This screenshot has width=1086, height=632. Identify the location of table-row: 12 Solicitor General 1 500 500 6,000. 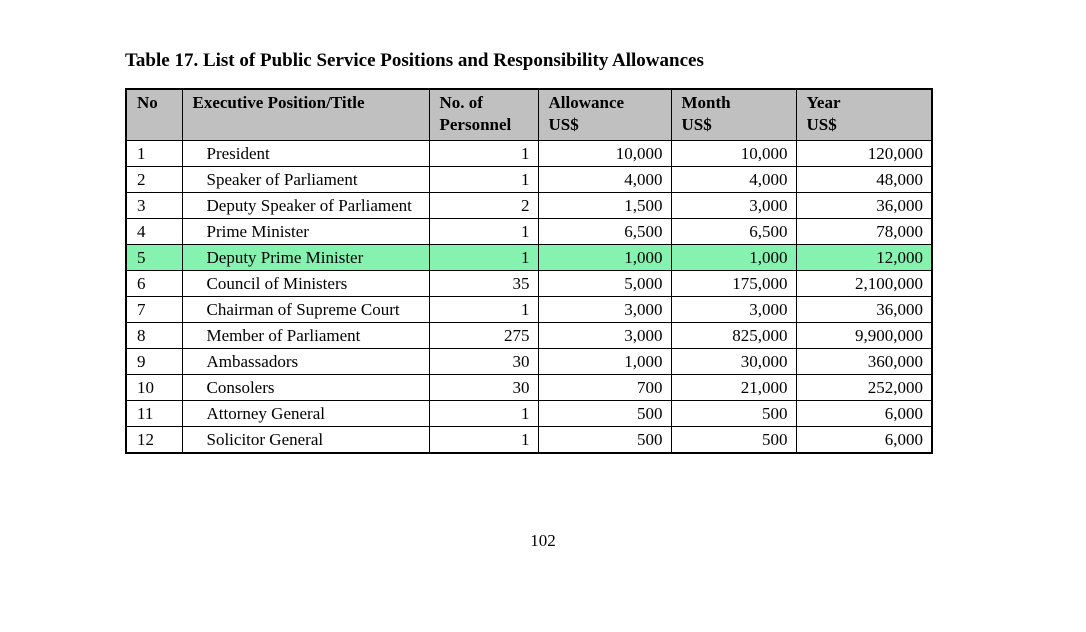
(529, 440).